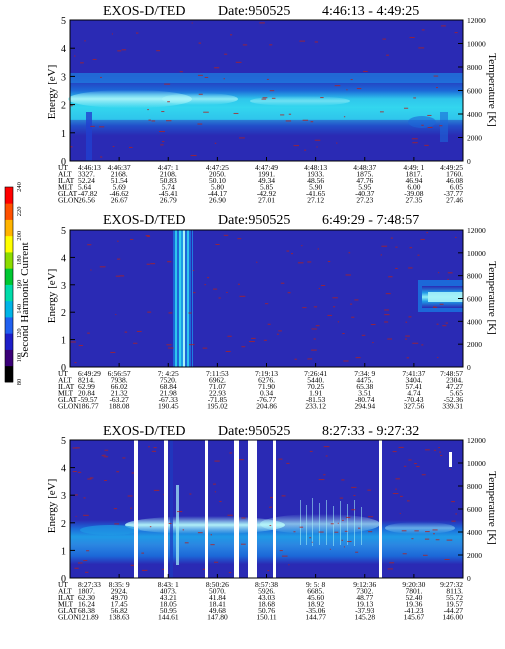 This screenshot has width=505, height=649. What do you see at coordinates (68, 193) in the screenshot?
I see `ephemeris-row-label: GLAT` at bounding box center [68, 193].